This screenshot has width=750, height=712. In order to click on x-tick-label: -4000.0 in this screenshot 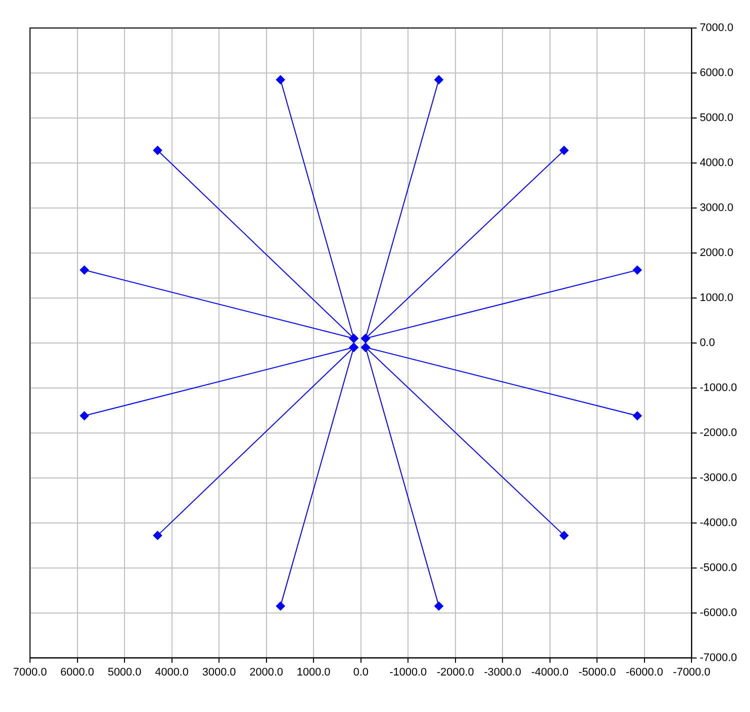, I will do `click(550, 672)`.